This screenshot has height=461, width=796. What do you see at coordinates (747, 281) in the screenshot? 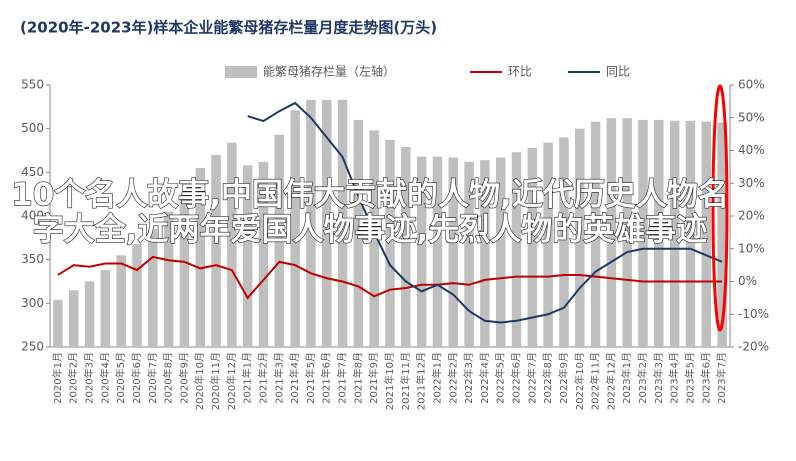
I see `y2-tick-label: 0%` at bounding box center [747, 281].